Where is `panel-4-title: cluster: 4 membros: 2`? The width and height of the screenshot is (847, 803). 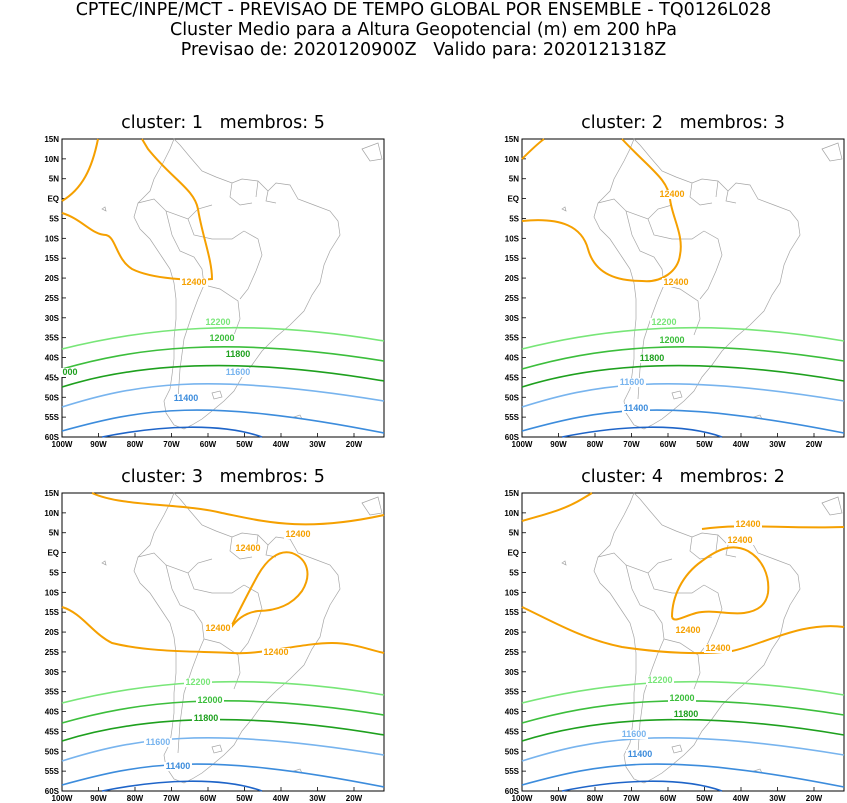
panel-4-title: cluster: 4 membros: 2 is located at coordinates (683, 477).